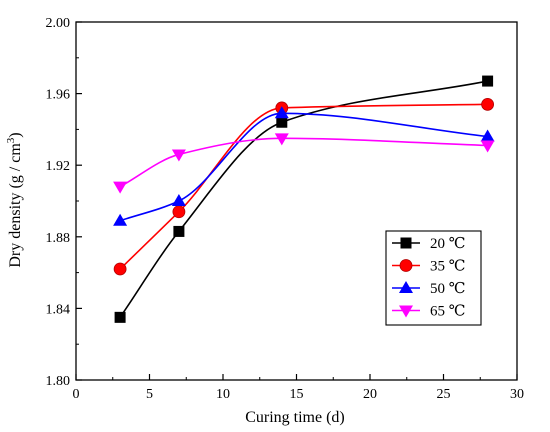 The height and width of the screenshot is (432, 550). Describe the element at coordinates (11, 140) in the screenshot. I see `y-axis-title-superscript: 3` at that location.